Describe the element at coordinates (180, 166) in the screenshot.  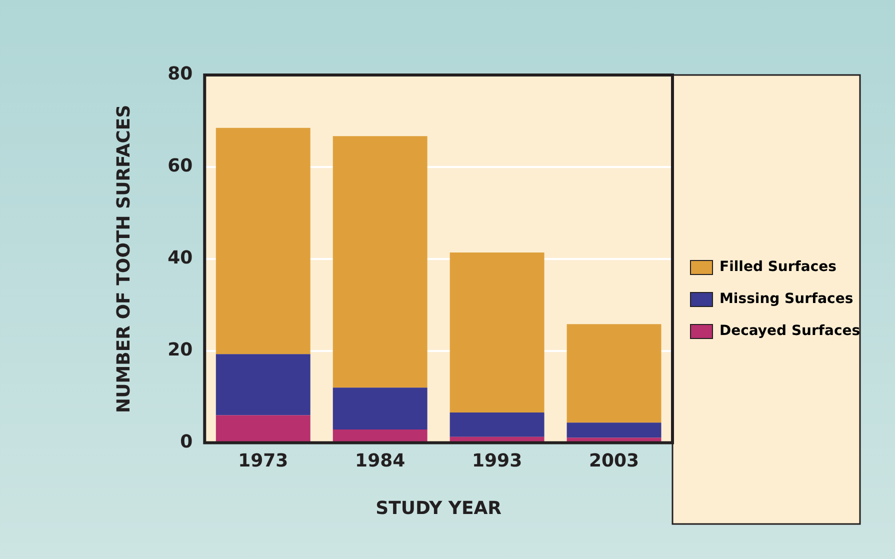
I see `y-tick-label: 60` at that location.